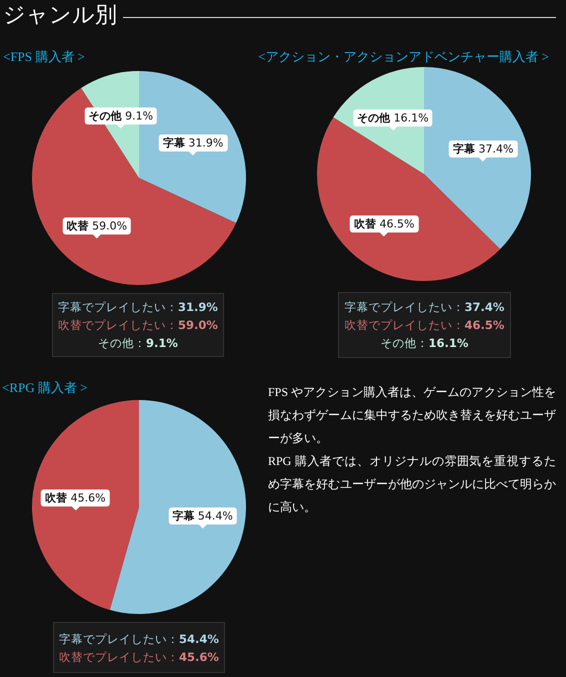 This screenshot has height=677, width=566. What do you see at coordinates (412, 484) in the screenshot?
I see `text: RPG 購入者では、オリジナルの雰囲気を重視するため字幕を好むユーザーが他のジャンルに比べて明らかに高い。` at bounding box center [412, 484].